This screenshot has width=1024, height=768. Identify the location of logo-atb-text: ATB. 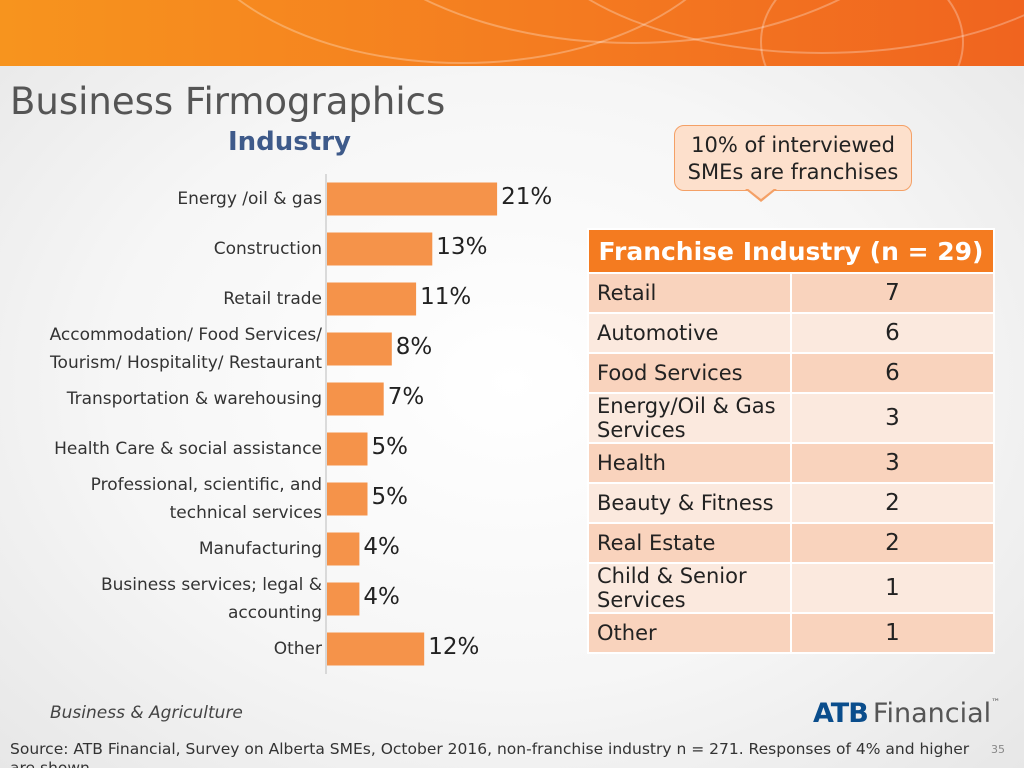
(841, 713).